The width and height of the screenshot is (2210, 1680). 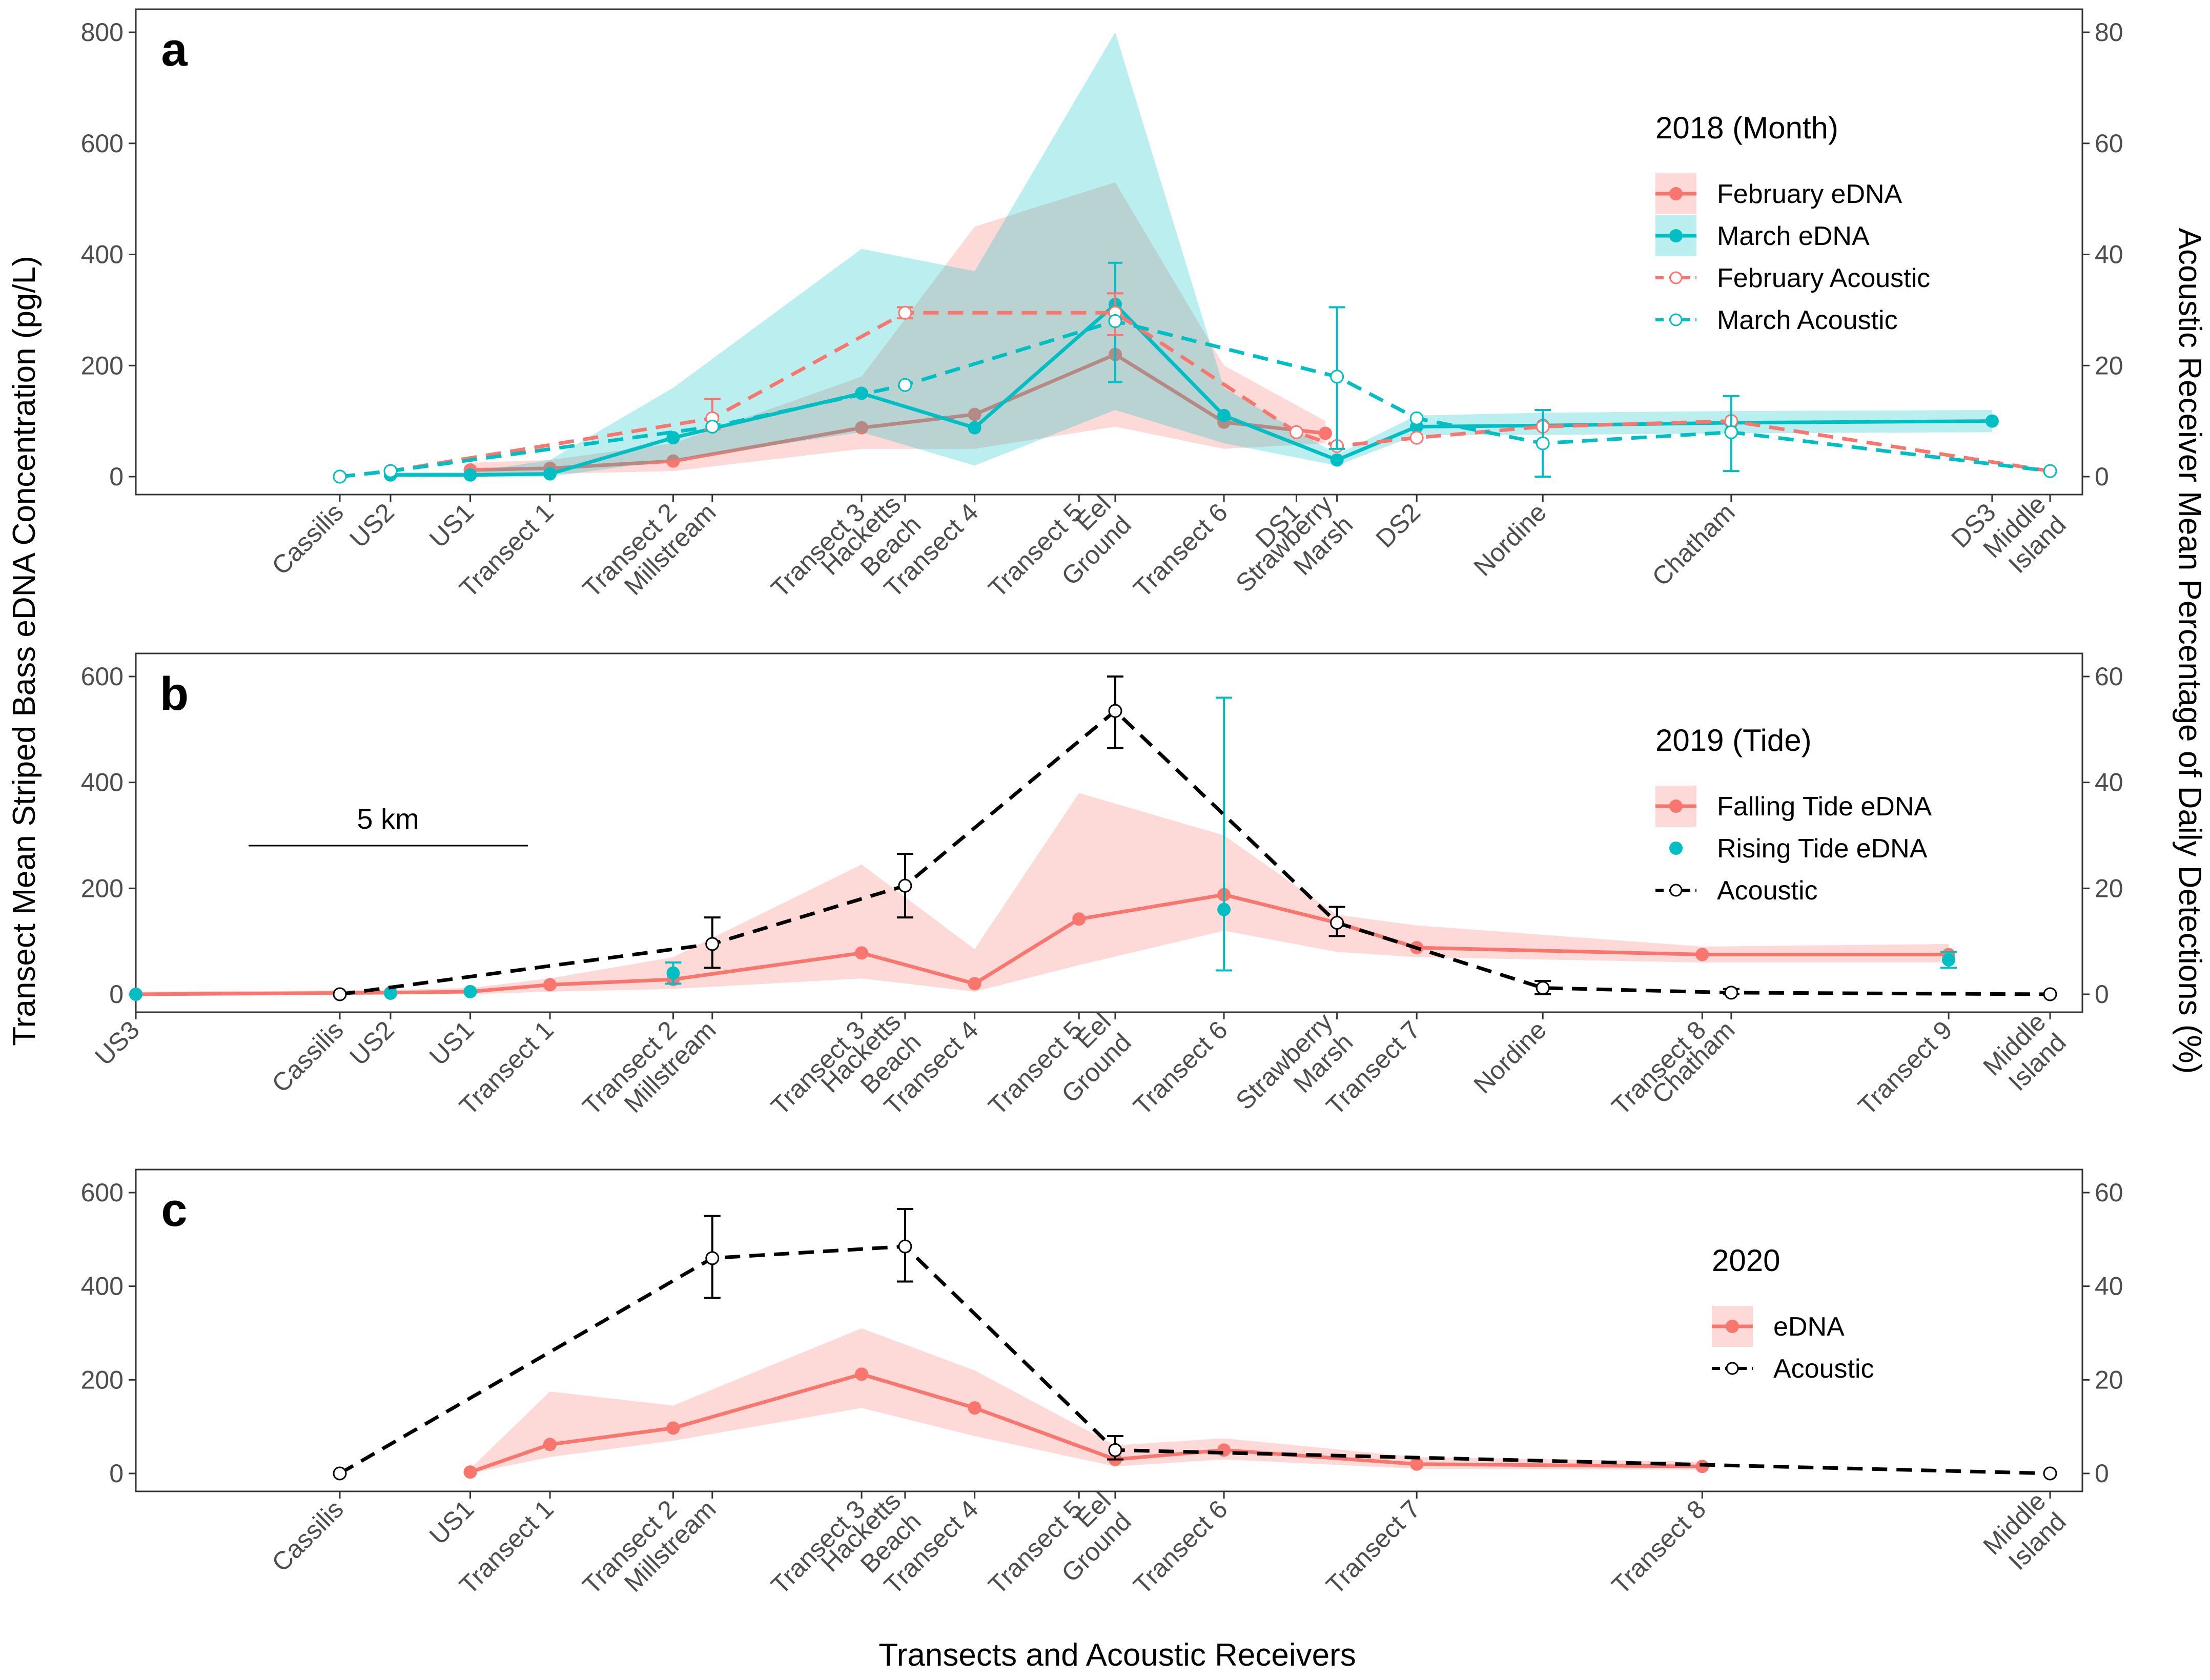 I want to click on legend-label: eDNA, so click(x=1809, y=1327).